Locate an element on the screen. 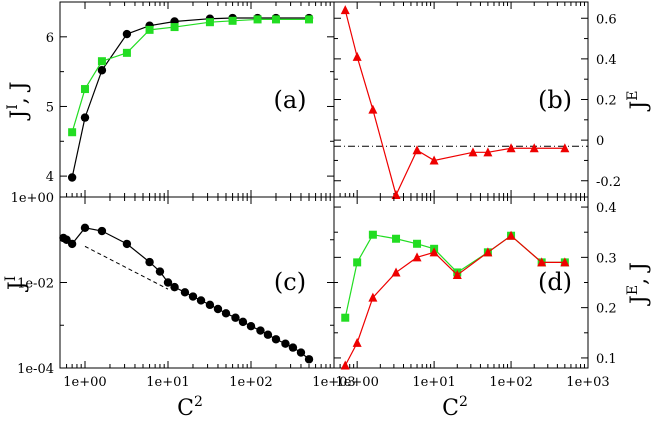 The height and width of the screenshot is (424, 664). panel-a-ytick-label: 4 is located at coordinates (50, 177).